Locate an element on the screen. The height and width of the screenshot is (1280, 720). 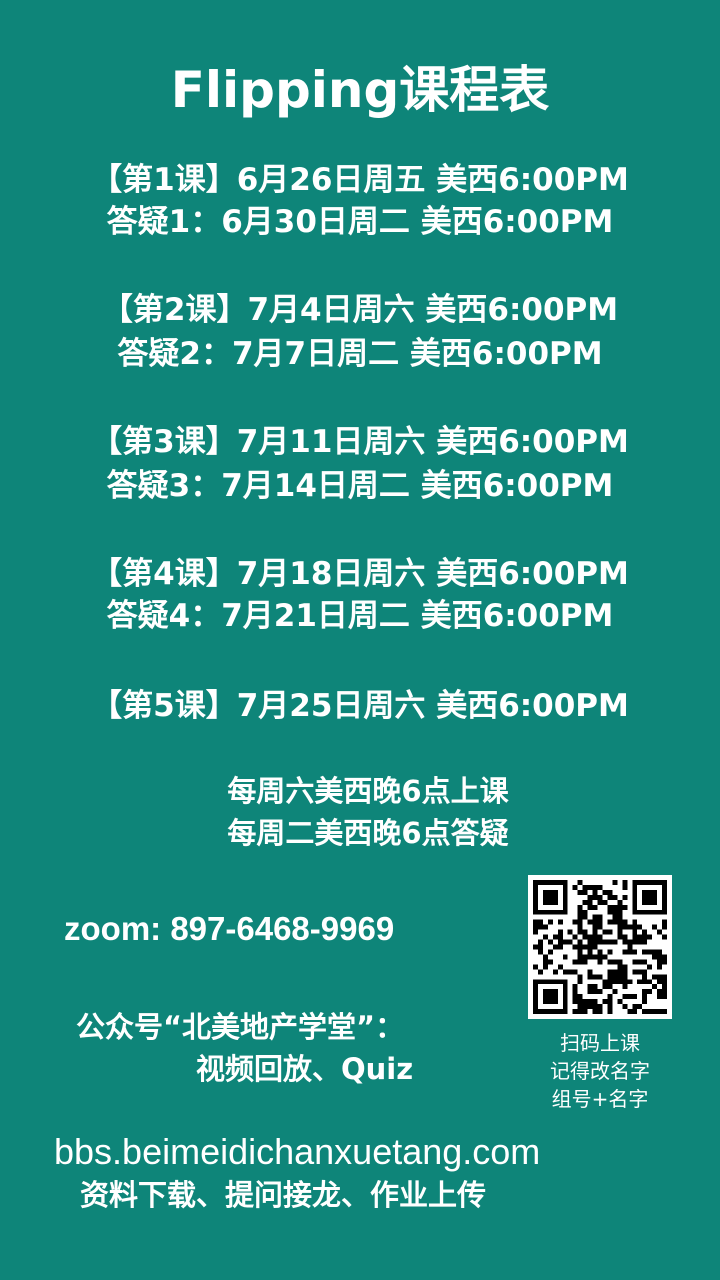
qa-3-line: 答疑3：7月14日周二 美西6:00PM is located at coordinates (360, 486).